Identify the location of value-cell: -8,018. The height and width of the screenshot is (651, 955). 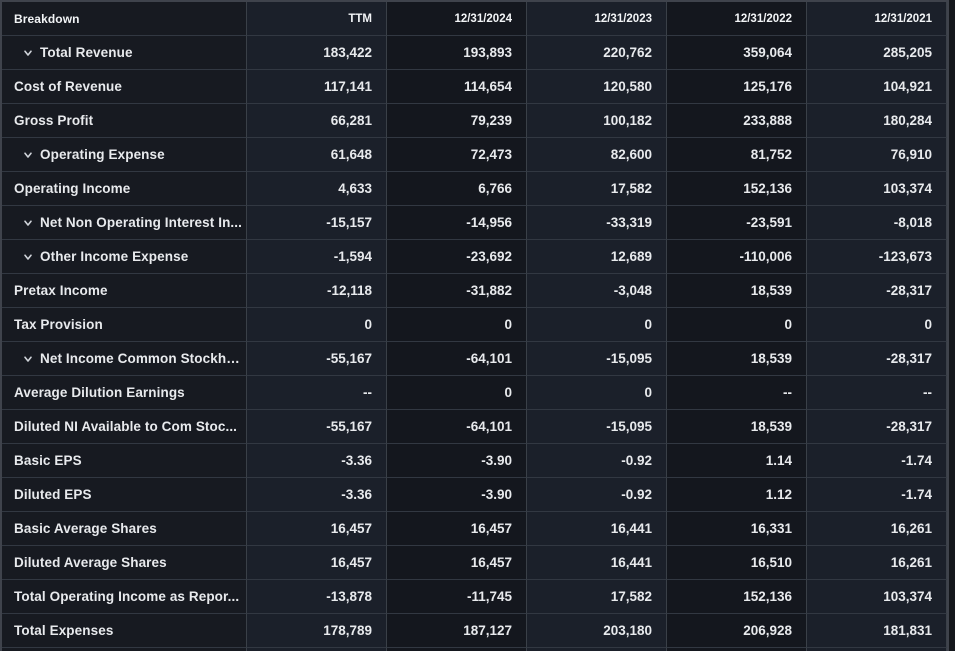
(877, 223).